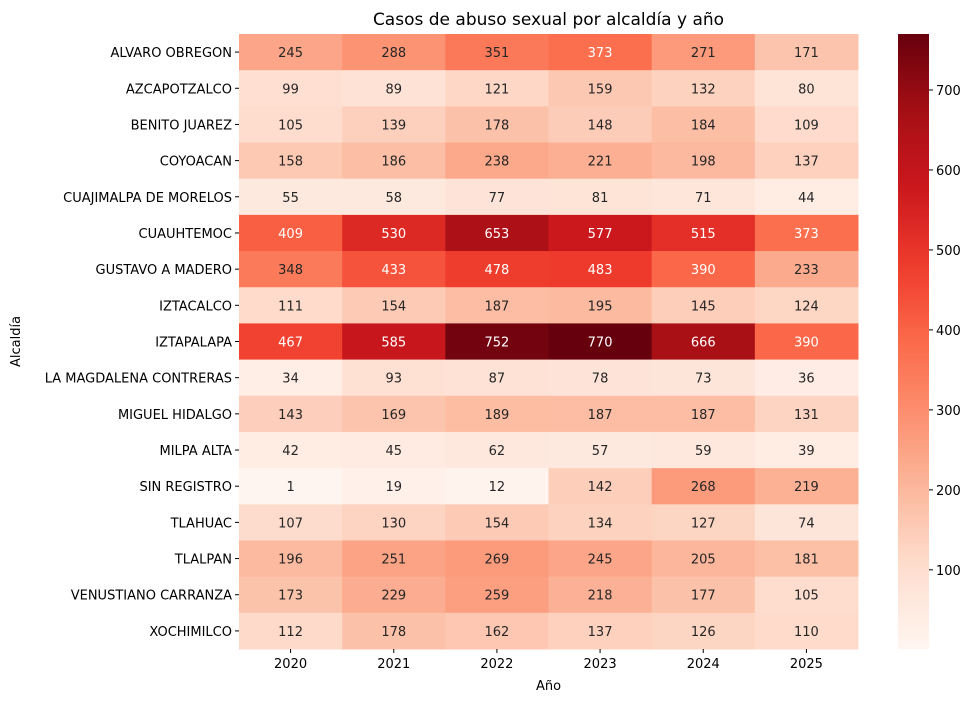  Describe the element at coordinates (806, 451) in the screenshot. I see `cell-value-label: 39` at that location.